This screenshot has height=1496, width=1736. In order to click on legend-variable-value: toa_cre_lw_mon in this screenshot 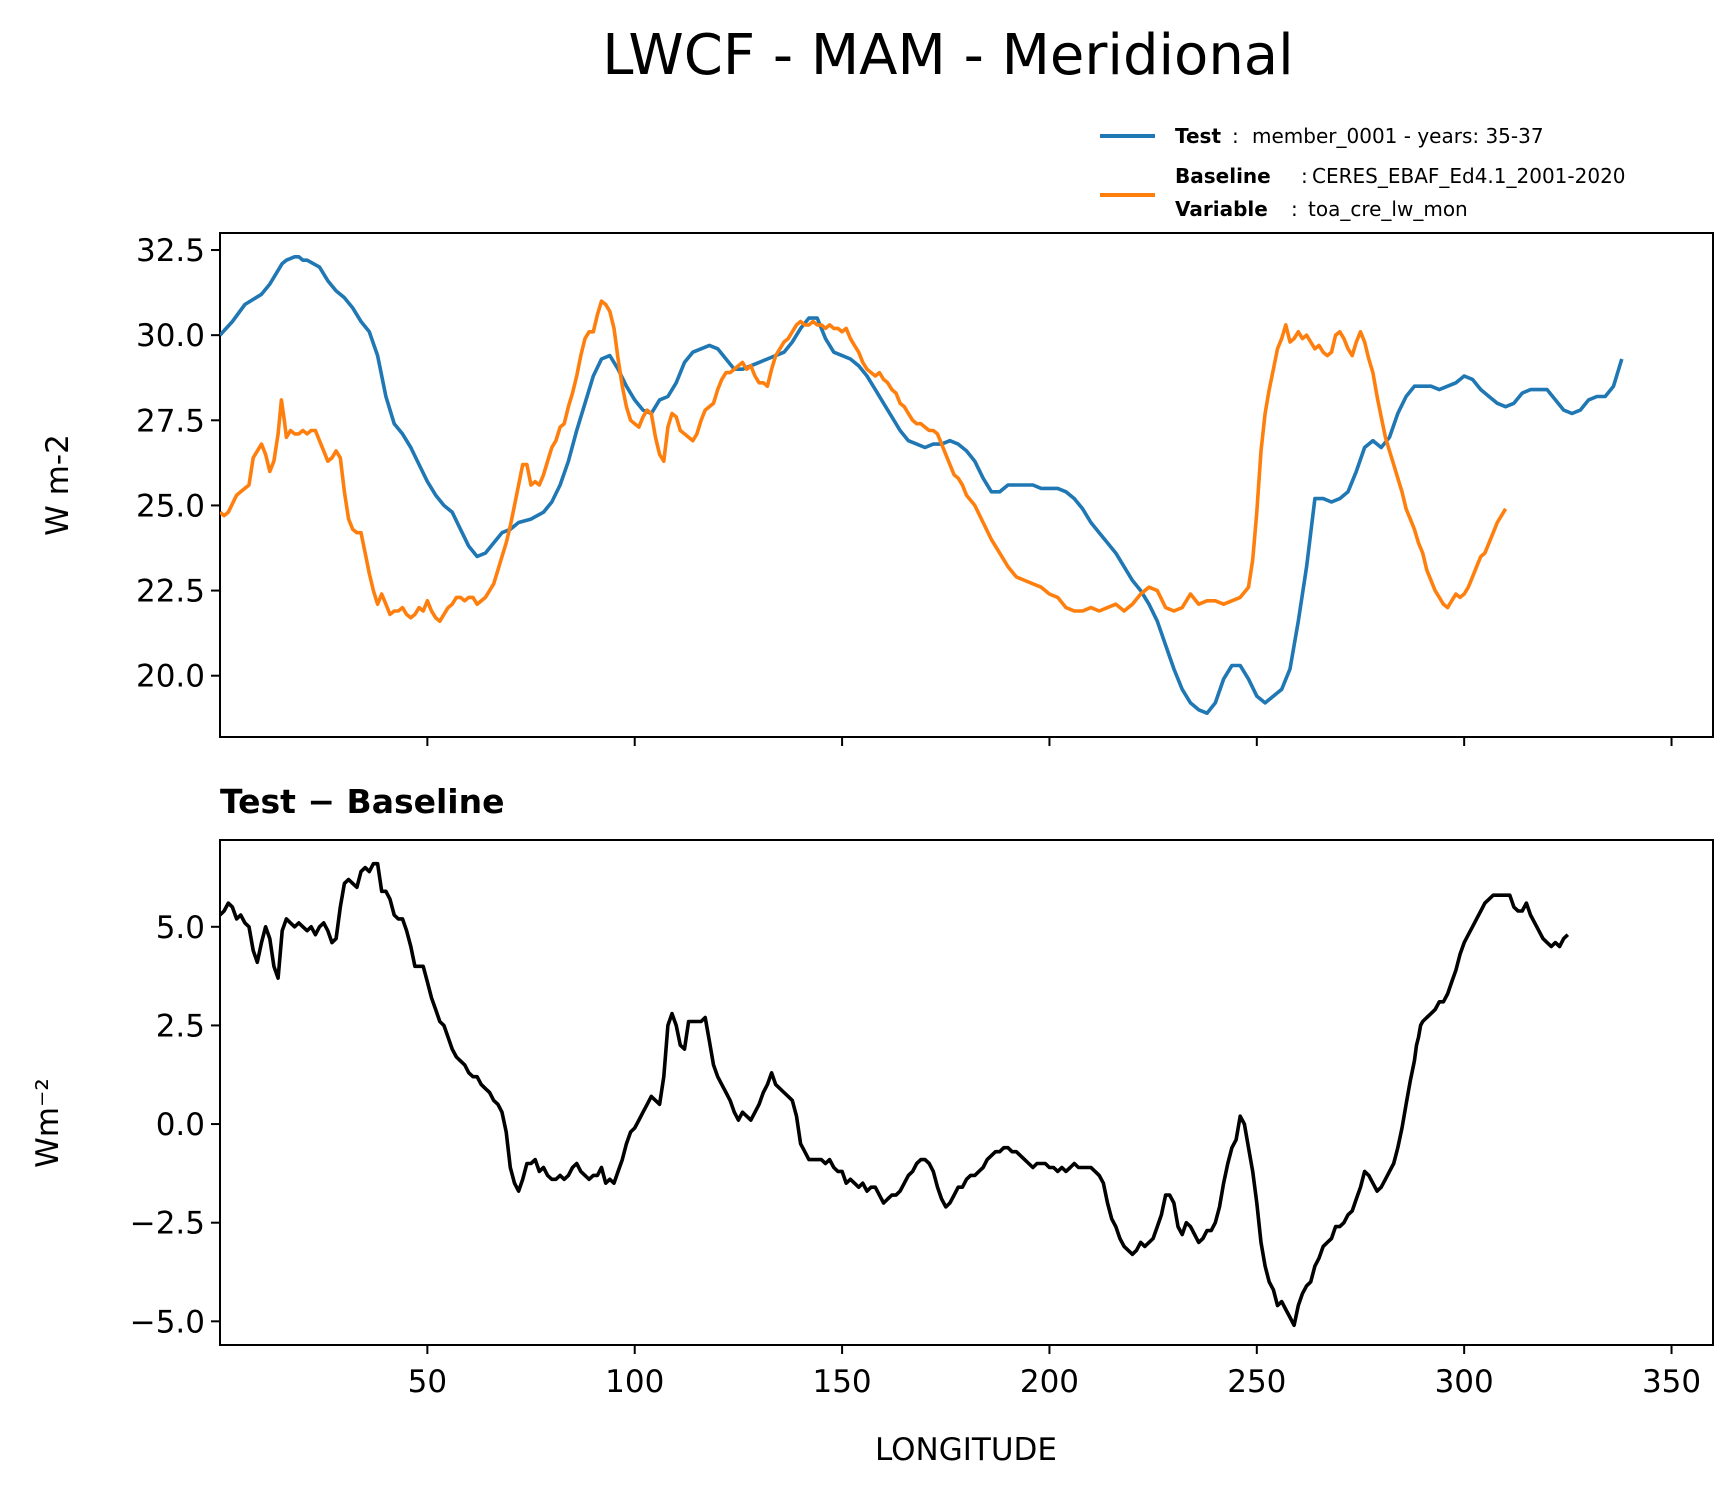, I will do `click(1388, 209)`.